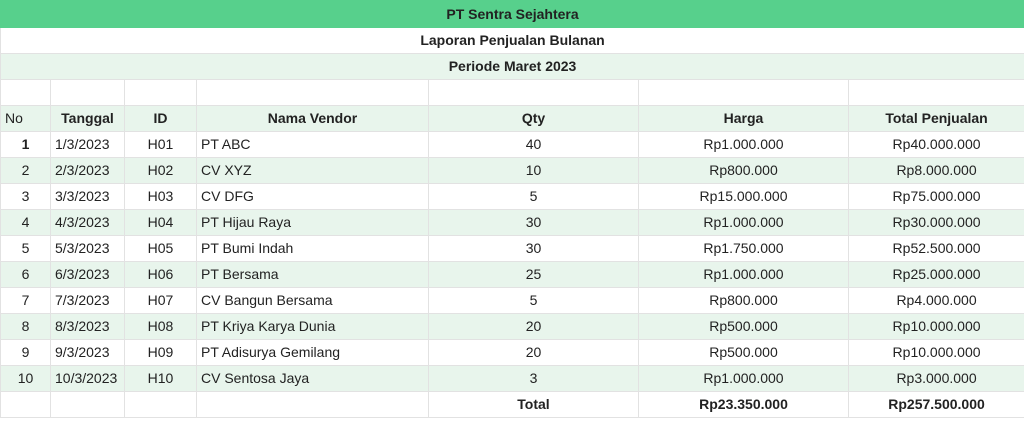 The image size is (1024, 427). I want to click on row-no: 10, so click(25, 378).